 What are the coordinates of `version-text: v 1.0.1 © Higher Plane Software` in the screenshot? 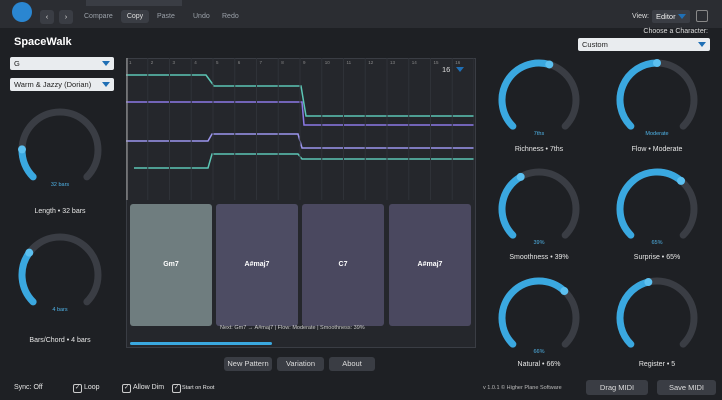 It's located at (522, 388).